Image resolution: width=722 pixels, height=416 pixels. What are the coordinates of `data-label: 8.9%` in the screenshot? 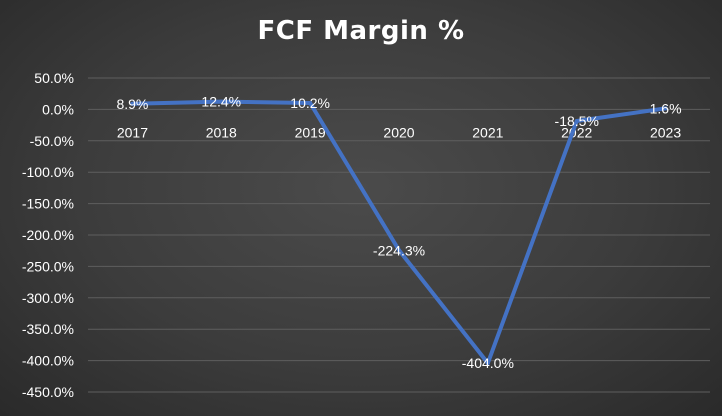 It's located at (132, 104).